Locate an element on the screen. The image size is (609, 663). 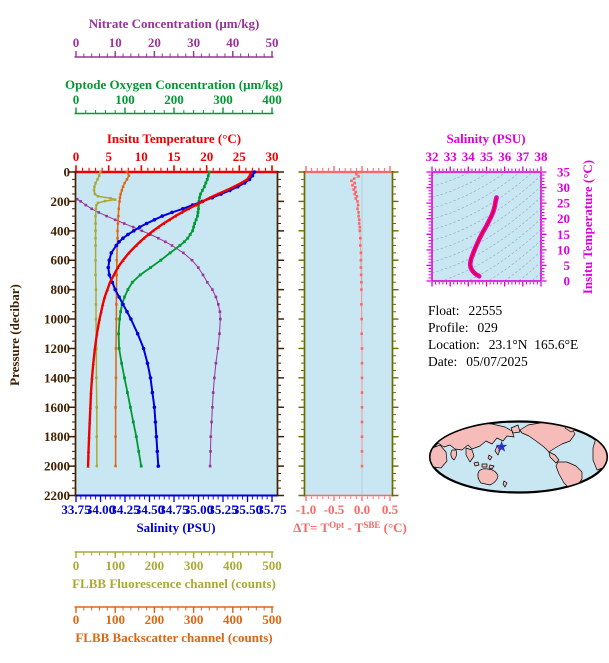
svg-text: 35.50 is located at coordinates (247, 509).